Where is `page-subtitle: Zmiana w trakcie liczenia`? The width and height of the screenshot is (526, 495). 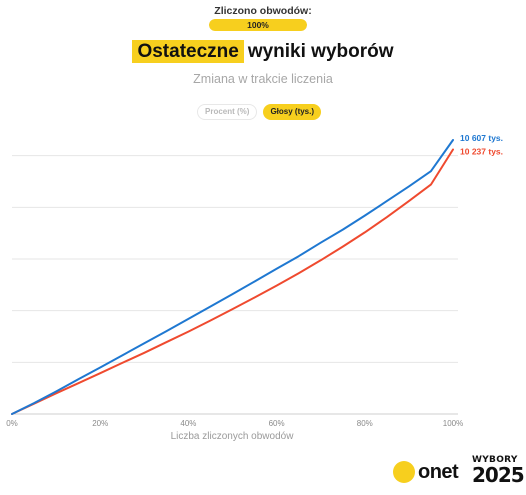 page-subtitle: Zmiana w trakcie liczenia is located at coordinates (263, 79).